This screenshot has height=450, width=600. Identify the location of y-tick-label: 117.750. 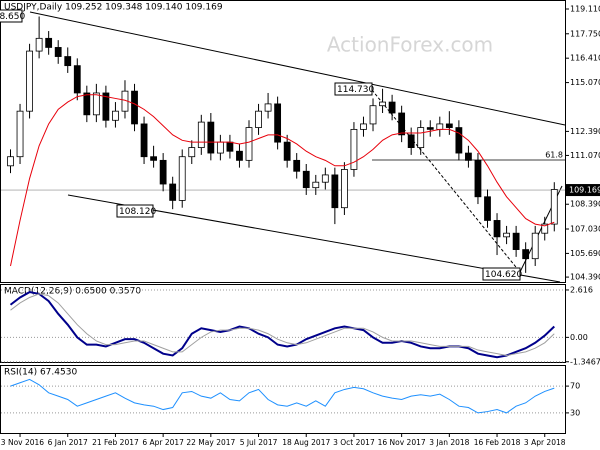
(585, 33).